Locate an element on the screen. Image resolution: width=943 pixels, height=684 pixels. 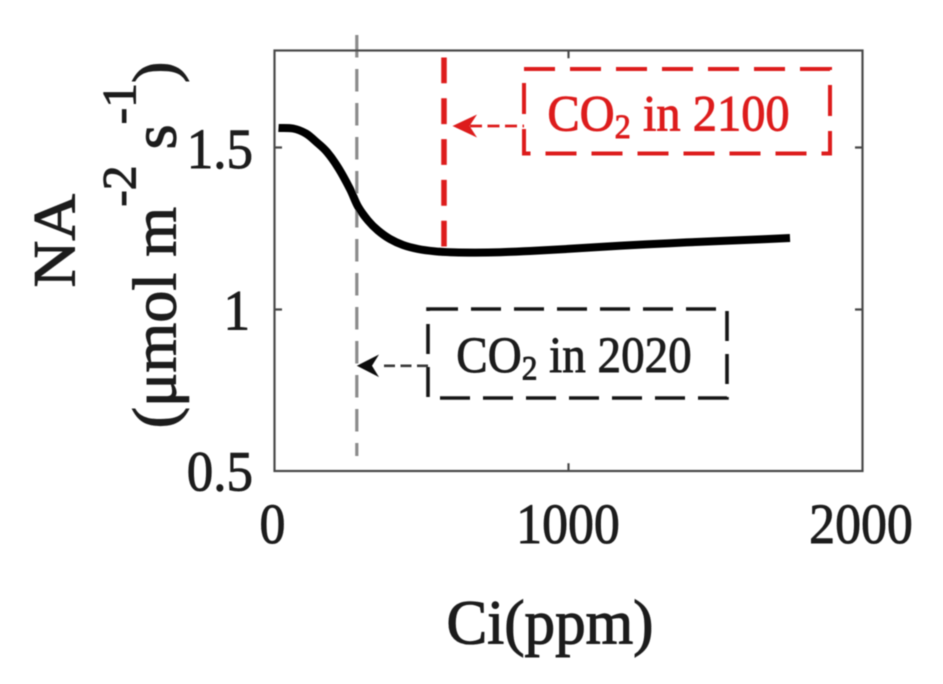
svg-text: 2000 is located at coordinates (861, 524).